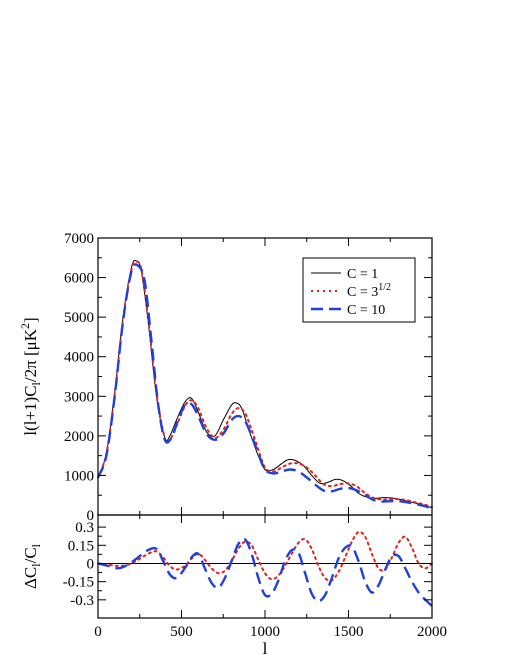 This screenshot has width=518, height=670. I want to click on bottom-ylabel-rest: /C, so click(30, 555).